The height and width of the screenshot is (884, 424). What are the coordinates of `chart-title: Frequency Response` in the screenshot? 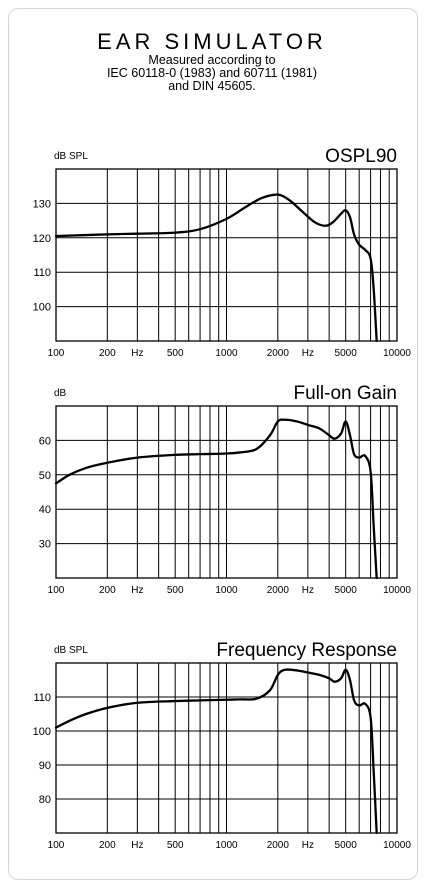 It's located at (306, 650).